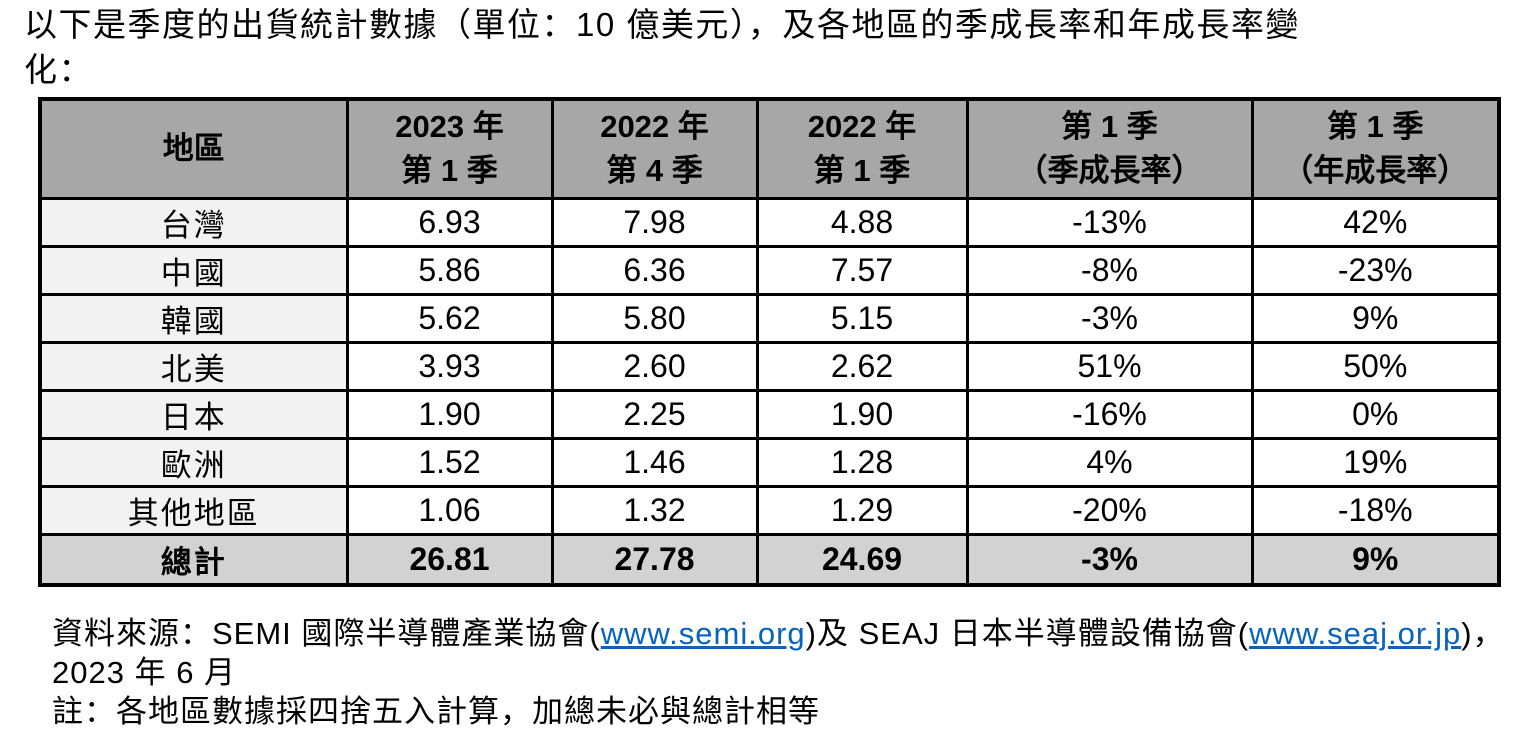 The image size is (1536, 735). I want to click on date-line: 2023 年 6 月, so click(144, 672).